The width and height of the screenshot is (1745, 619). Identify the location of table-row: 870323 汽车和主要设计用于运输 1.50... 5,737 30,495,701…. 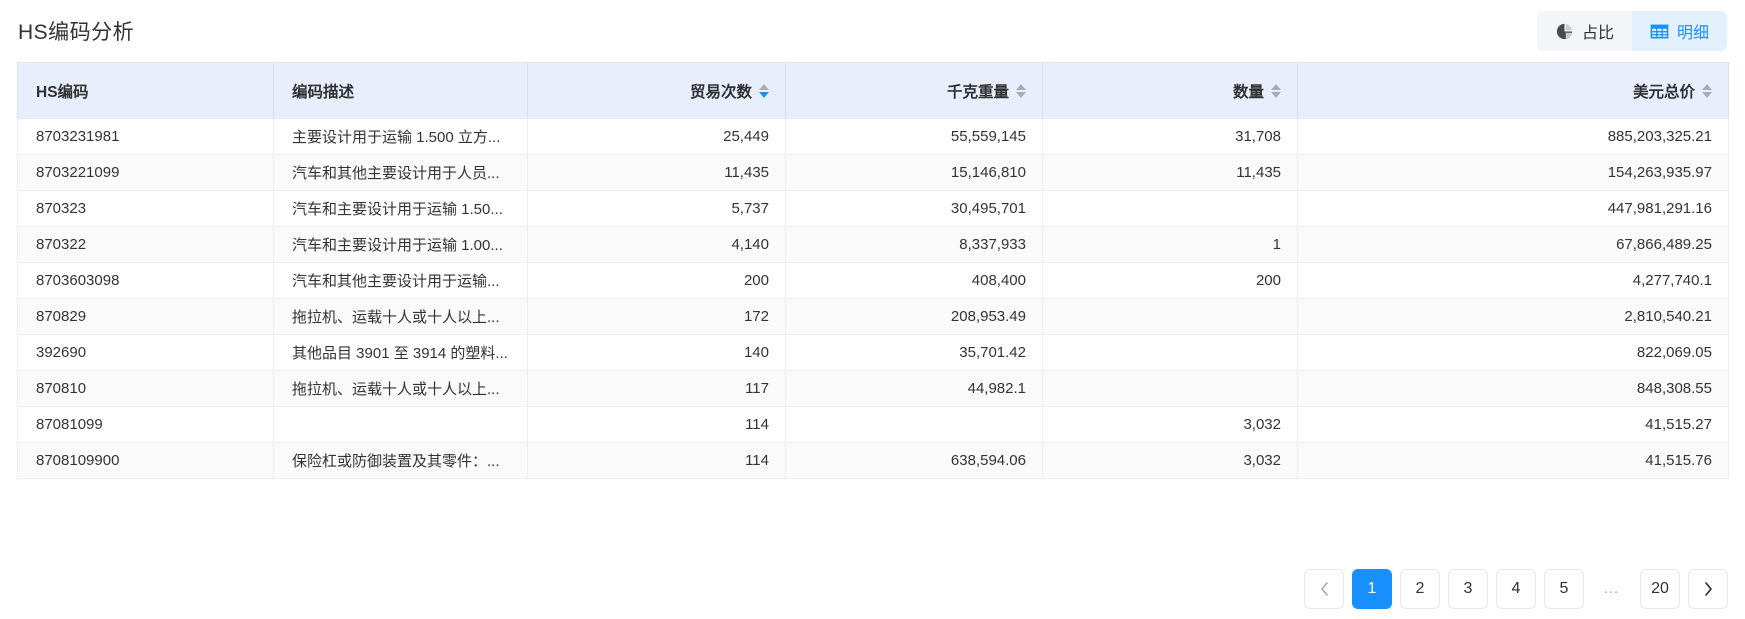
(873, 208).